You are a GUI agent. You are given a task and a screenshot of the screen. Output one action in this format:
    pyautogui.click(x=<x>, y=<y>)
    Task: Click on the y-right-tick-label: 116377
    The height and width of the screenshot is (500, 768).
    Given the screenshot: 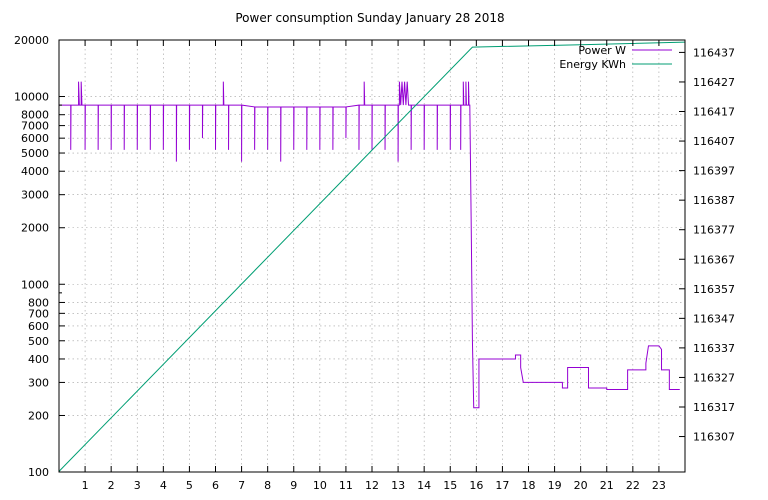 What is the action you would take?
    pyautogui.click(x=714, y=230)
    